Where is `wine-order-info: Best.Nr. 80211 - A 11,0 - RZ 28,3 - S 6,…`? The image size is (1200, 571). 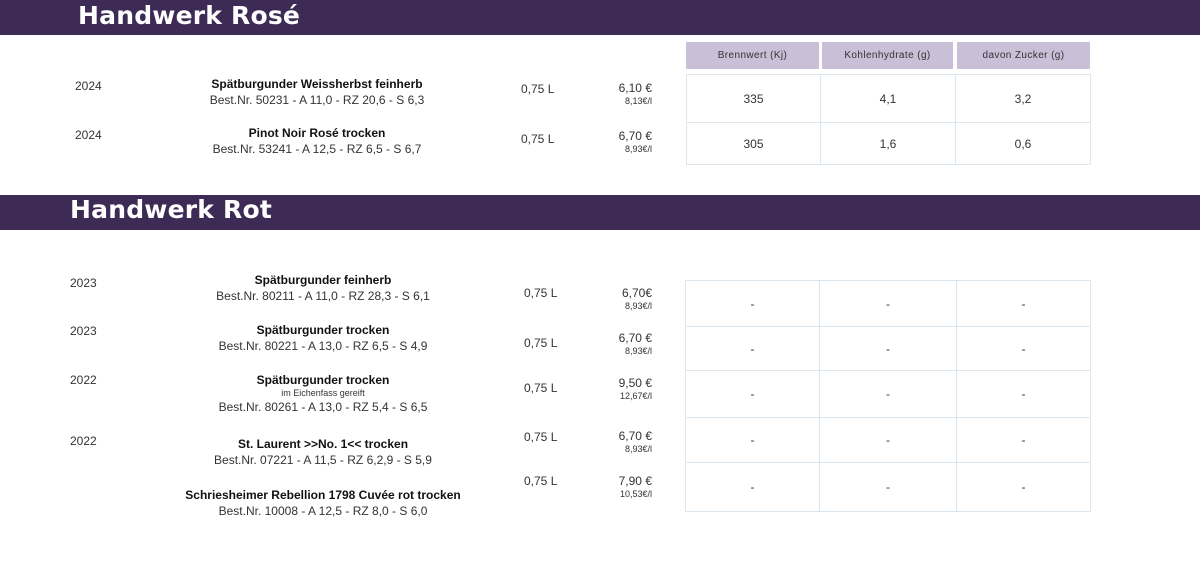 wine-order-info: Best.Nr. 80211 - A 11,0 - RZ 28,3 - S 6,… is located at coordinates (323, 296).